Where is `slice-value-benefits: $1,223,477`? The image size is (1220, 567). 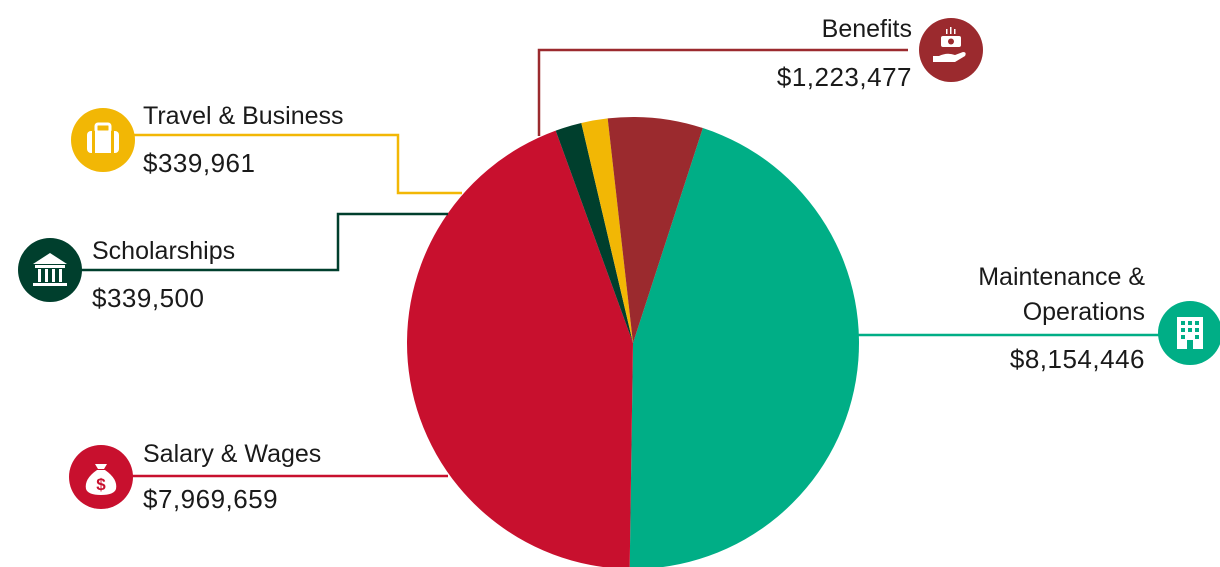
slice-value-benefits: $1,223,477 is located at coordinates (844, 77).